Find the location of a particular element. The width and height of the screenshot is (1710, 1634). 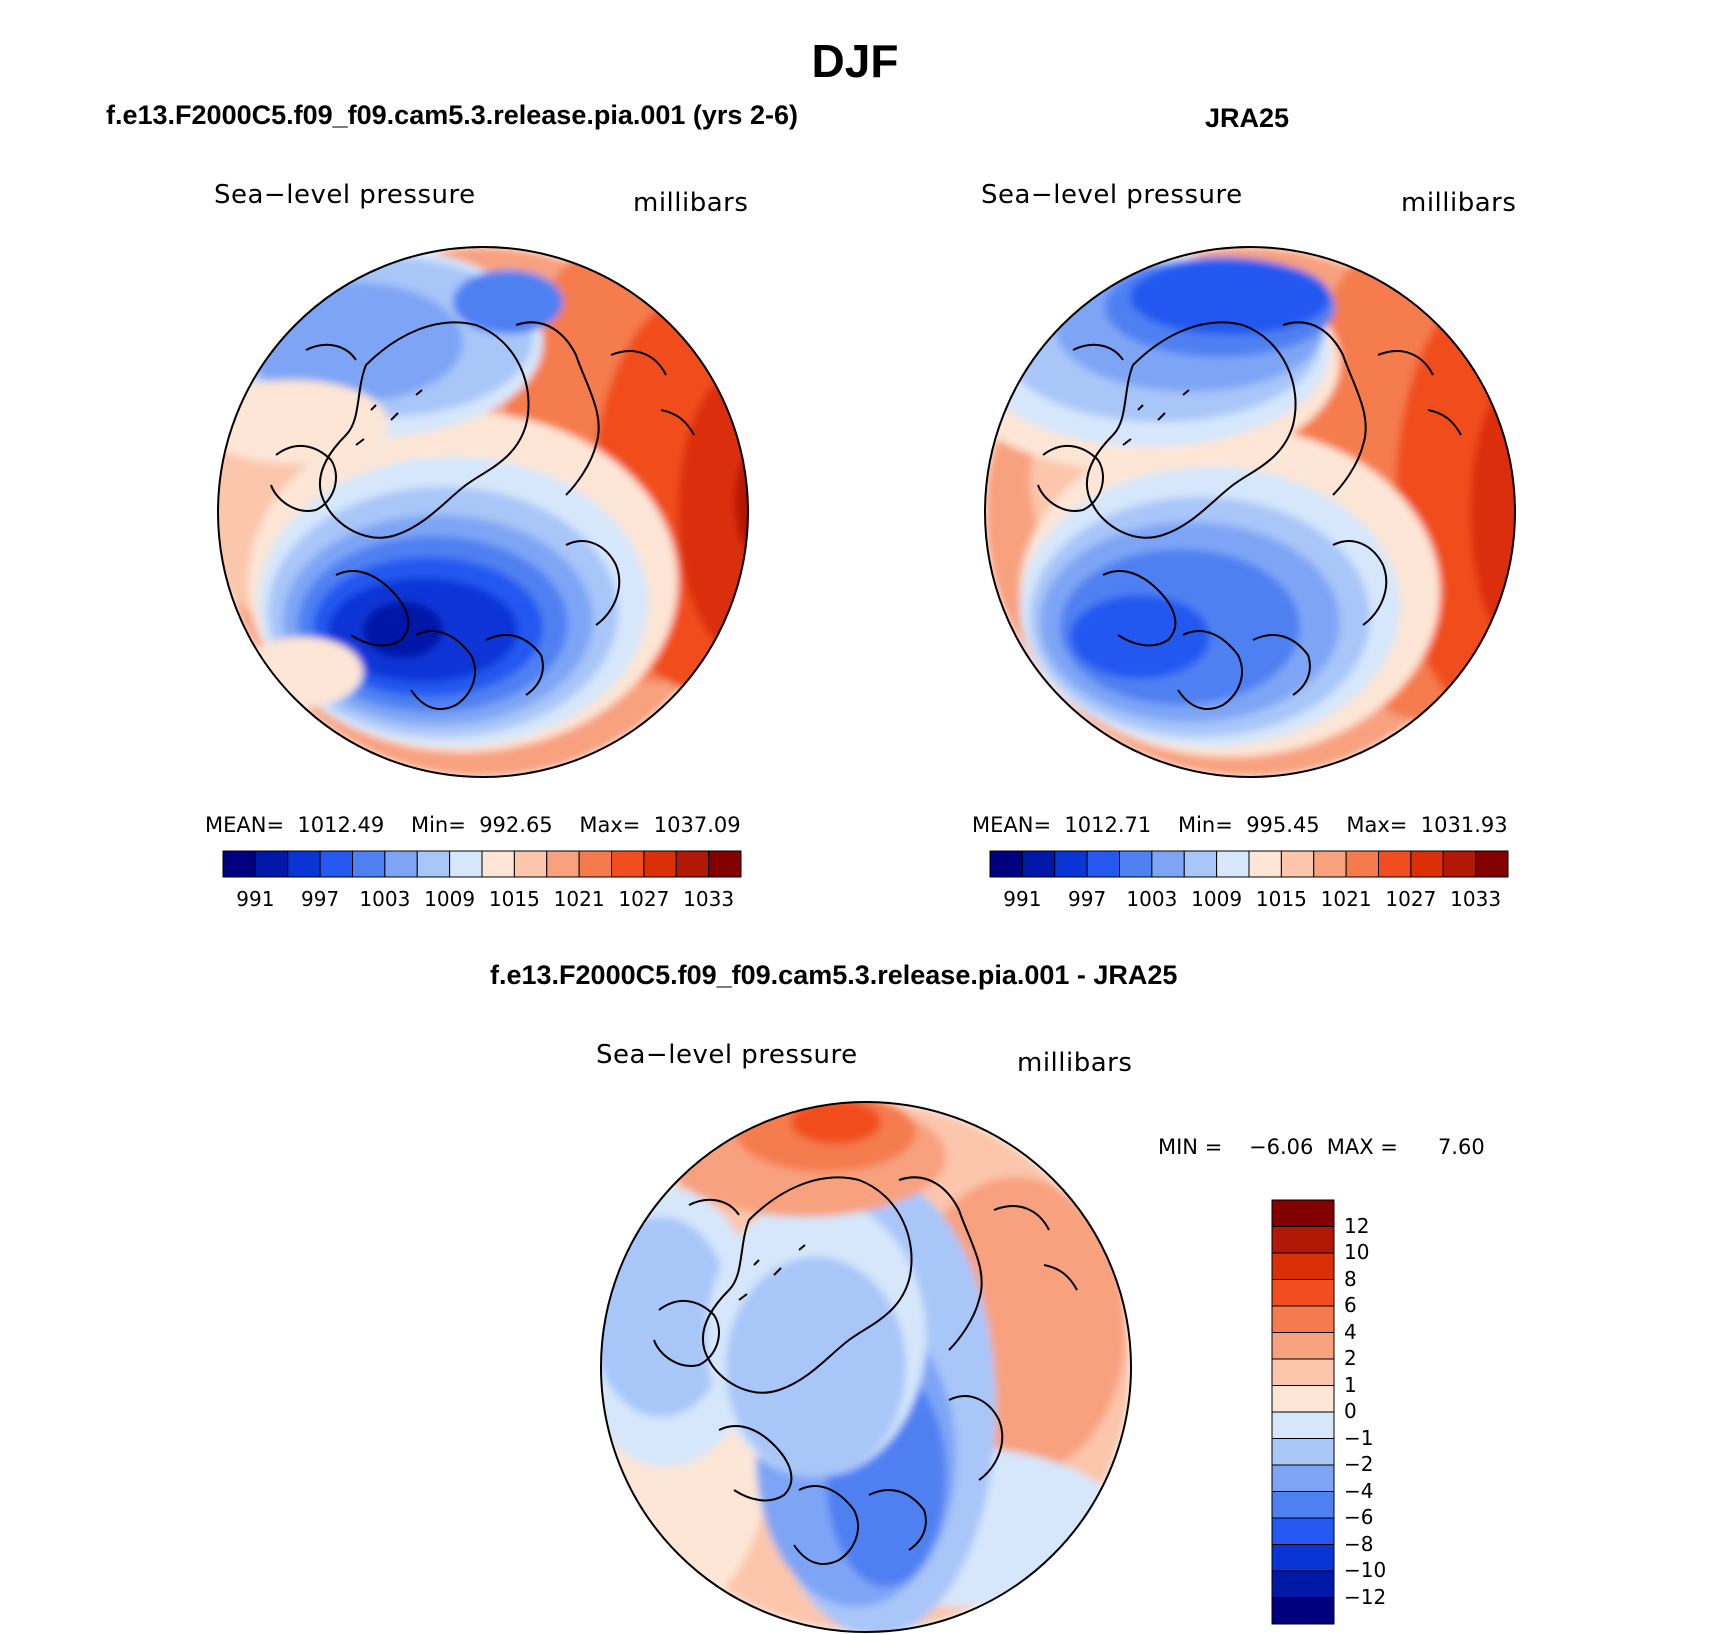

colorbar-tick-label: 1021 is located at coordinates (579, 899).